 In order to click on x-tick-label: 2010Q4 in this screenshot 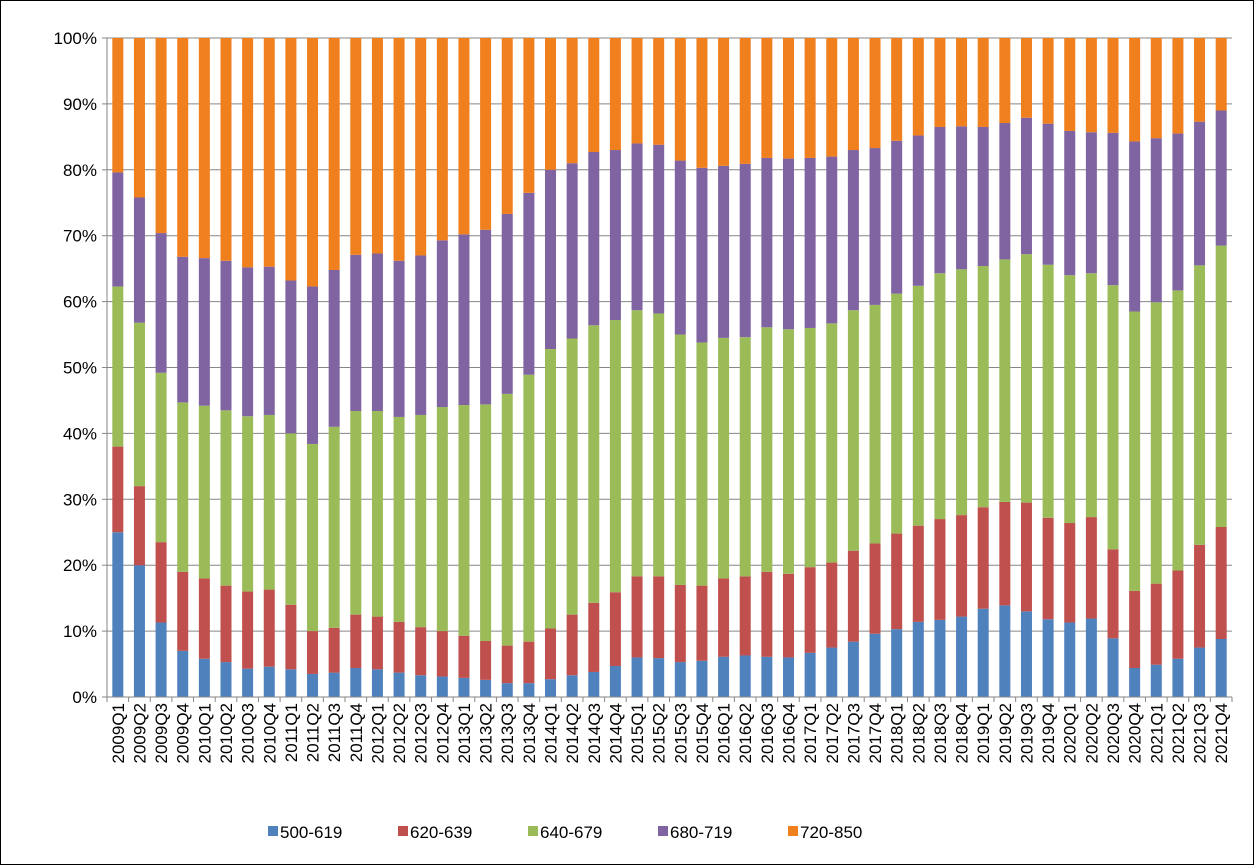, I will do `click(269, 733)`.